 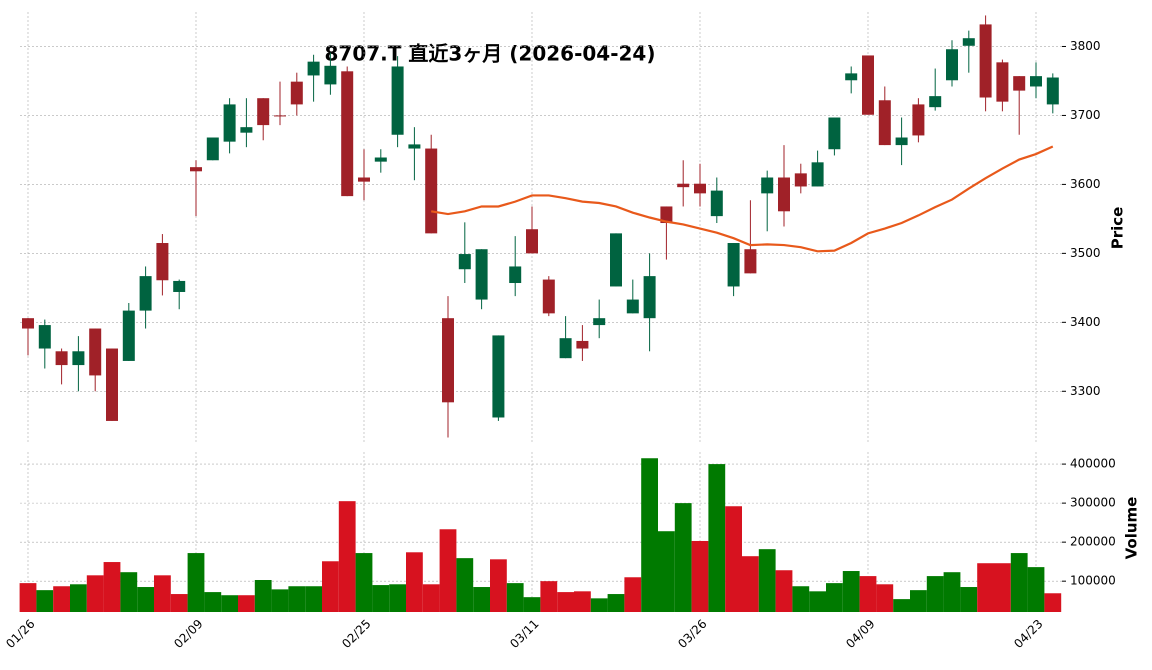 What do you see at coordinates (1085, 46) in the screenshot?
I see `y-tick-label: 3800` at bounding box center [1085, 46].